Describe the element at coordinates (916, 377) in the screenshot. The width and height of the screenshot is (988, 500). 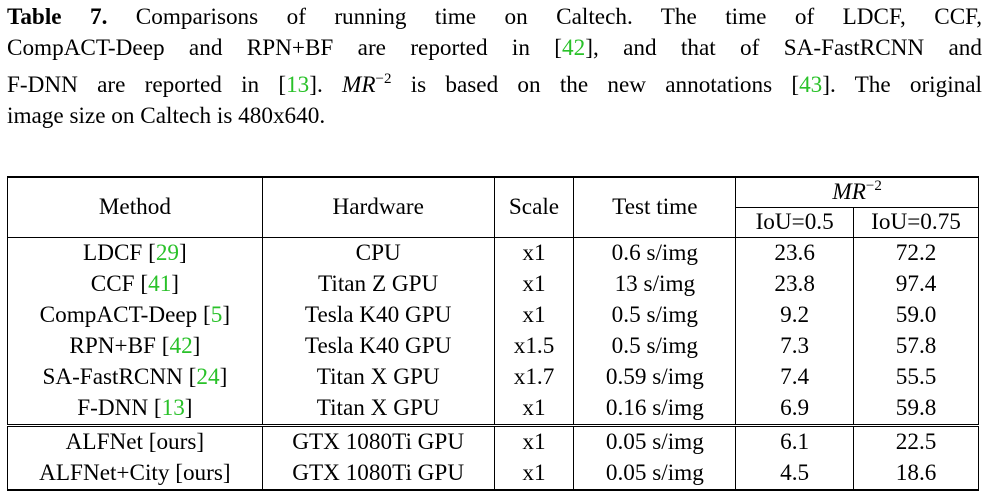
I see `iou075-cell: 55.5` at that location.